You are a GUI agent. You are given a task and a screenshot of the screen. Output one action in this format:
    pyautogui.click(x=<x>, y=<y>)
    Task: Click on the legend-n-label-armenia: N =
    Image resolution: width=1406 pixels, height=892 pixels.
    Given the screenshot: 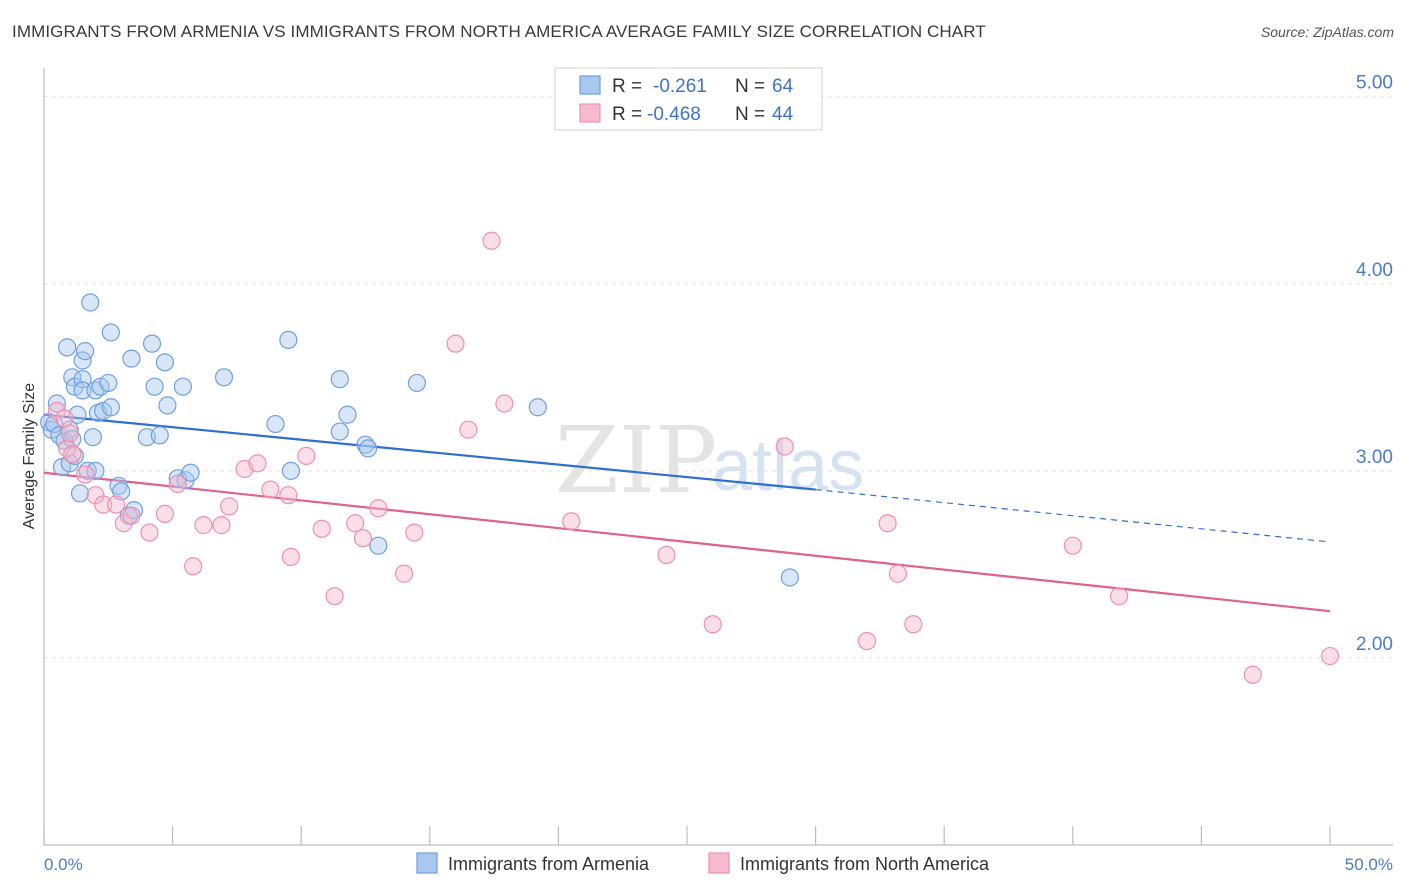 What is the action you would take?
    pyautogui.click(x=750, y=86)
    